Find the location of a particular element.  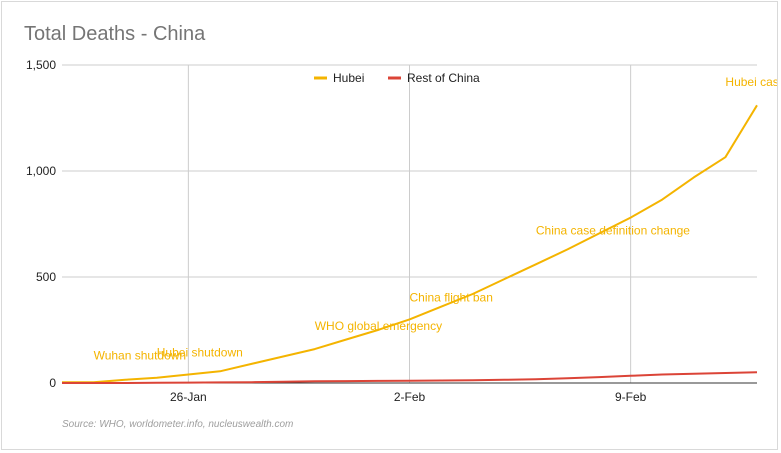

annotation-label: Hubei shutdown is located at coordinates (200, 353).